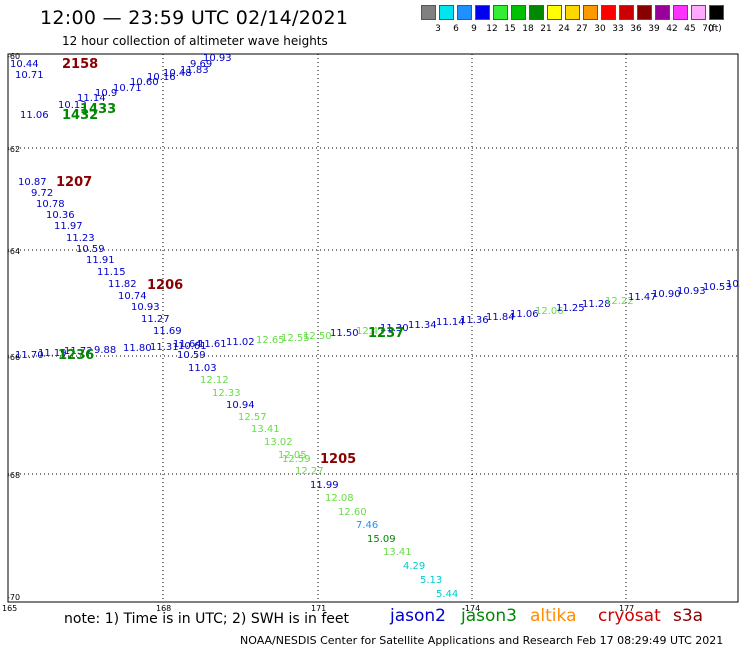 The image size is (740, 650). Describe the element at coordinates (510, 29) in the screenshot. I see `legend-swatch-label: 15` at that location.